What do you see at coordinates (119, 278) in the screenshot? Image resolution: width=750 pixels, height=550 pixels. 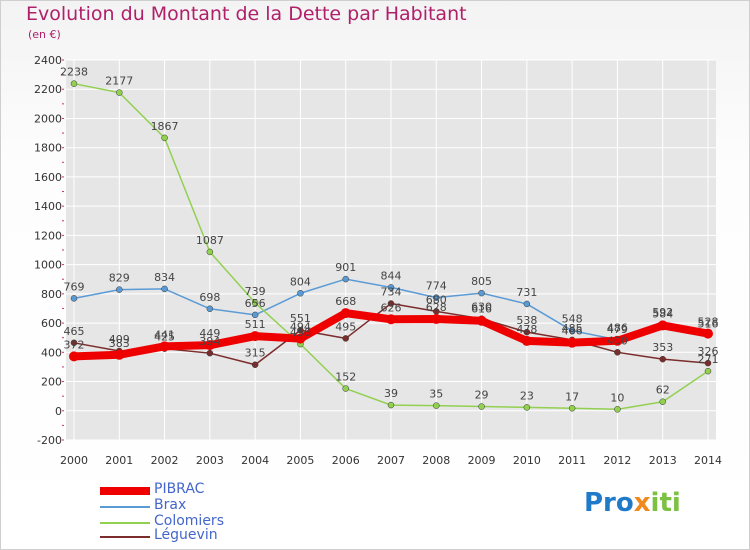 I see `data-label-brax: 829` at bounding box center [119, 278].